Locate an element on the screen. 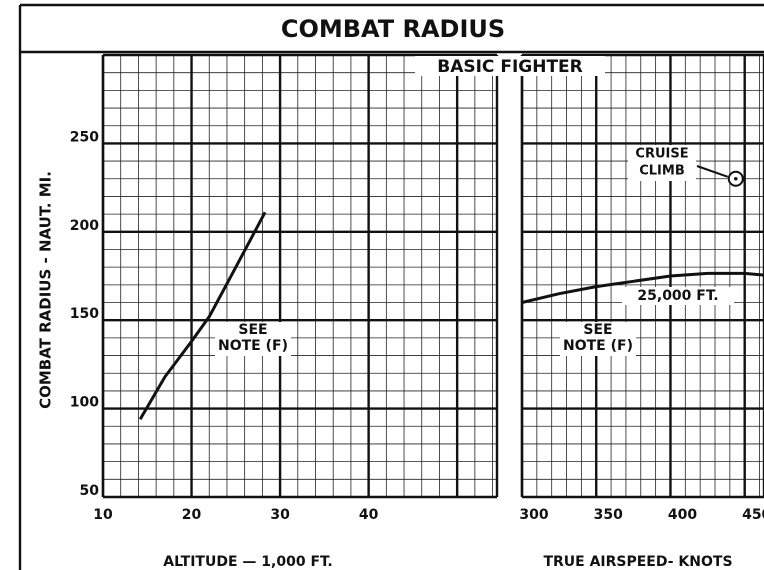 This screenshot has height=570, width=764. x-axis-label: TRUE AIRSPEED- KNOTS is located at coordinates (637, 562).